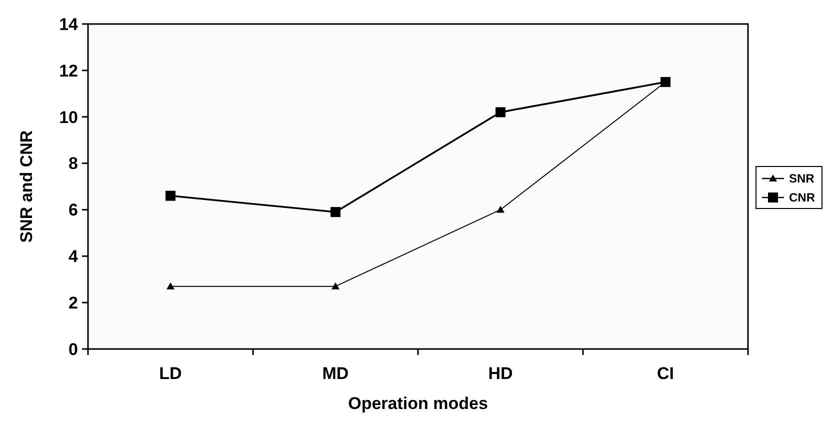 The width and height of the screenshot is (836, 425). What do you see at coordinates (68, 70) in the screenshot?
I see `y-tick-label: 12` at bounding box center [68, 70].